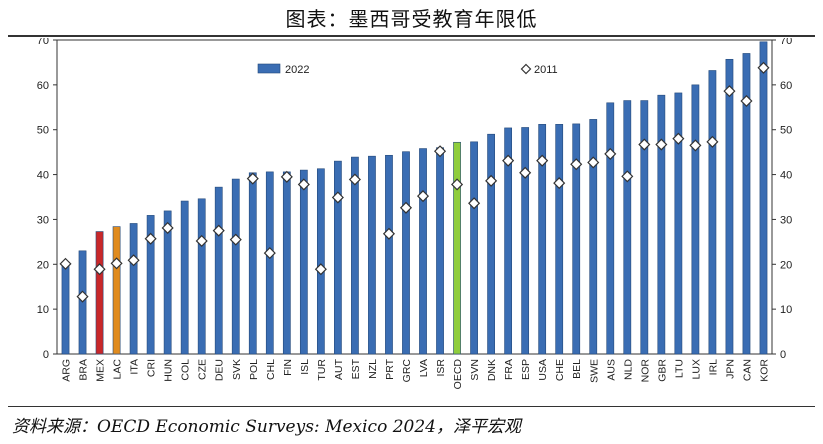  What do you see at coordinates (303, 262) in the screenshot?
I see `bar-2022-isl` at bounding box center [303, 262].